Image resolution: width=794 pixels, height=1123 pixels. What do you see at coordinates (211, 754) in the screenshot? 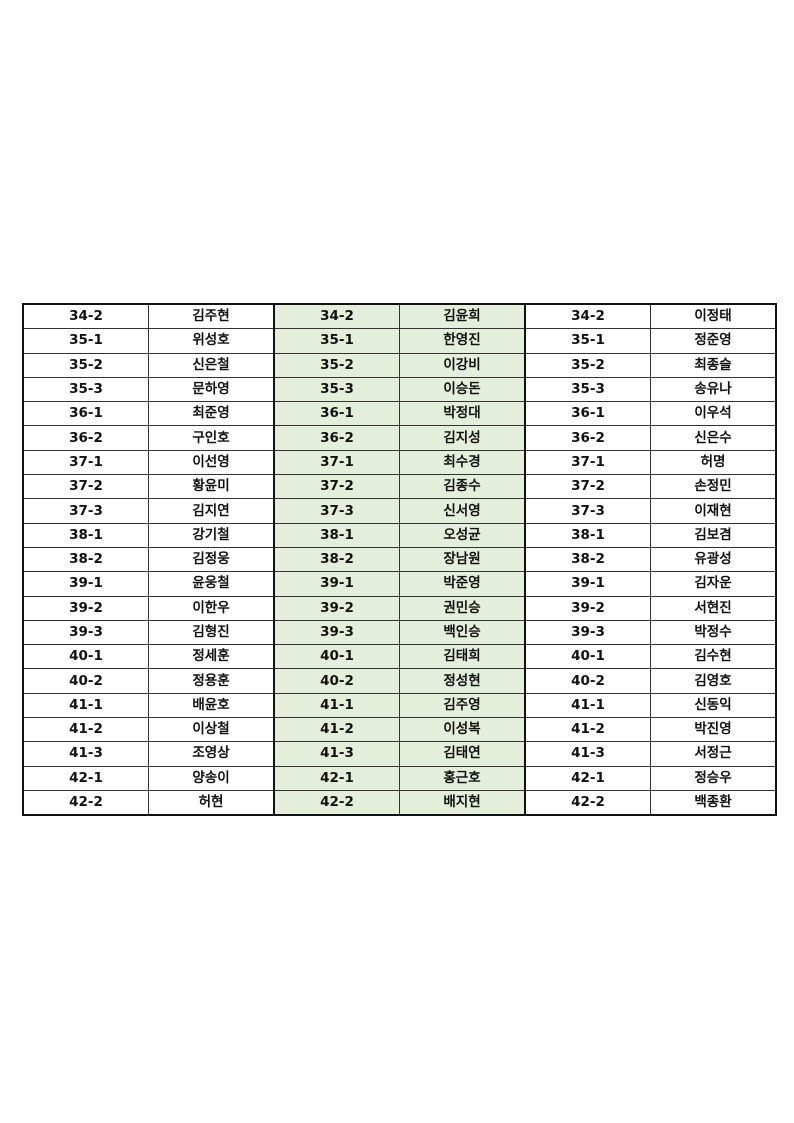
I see `student-name-cell: 조영상` at bounding box center [211, 754].